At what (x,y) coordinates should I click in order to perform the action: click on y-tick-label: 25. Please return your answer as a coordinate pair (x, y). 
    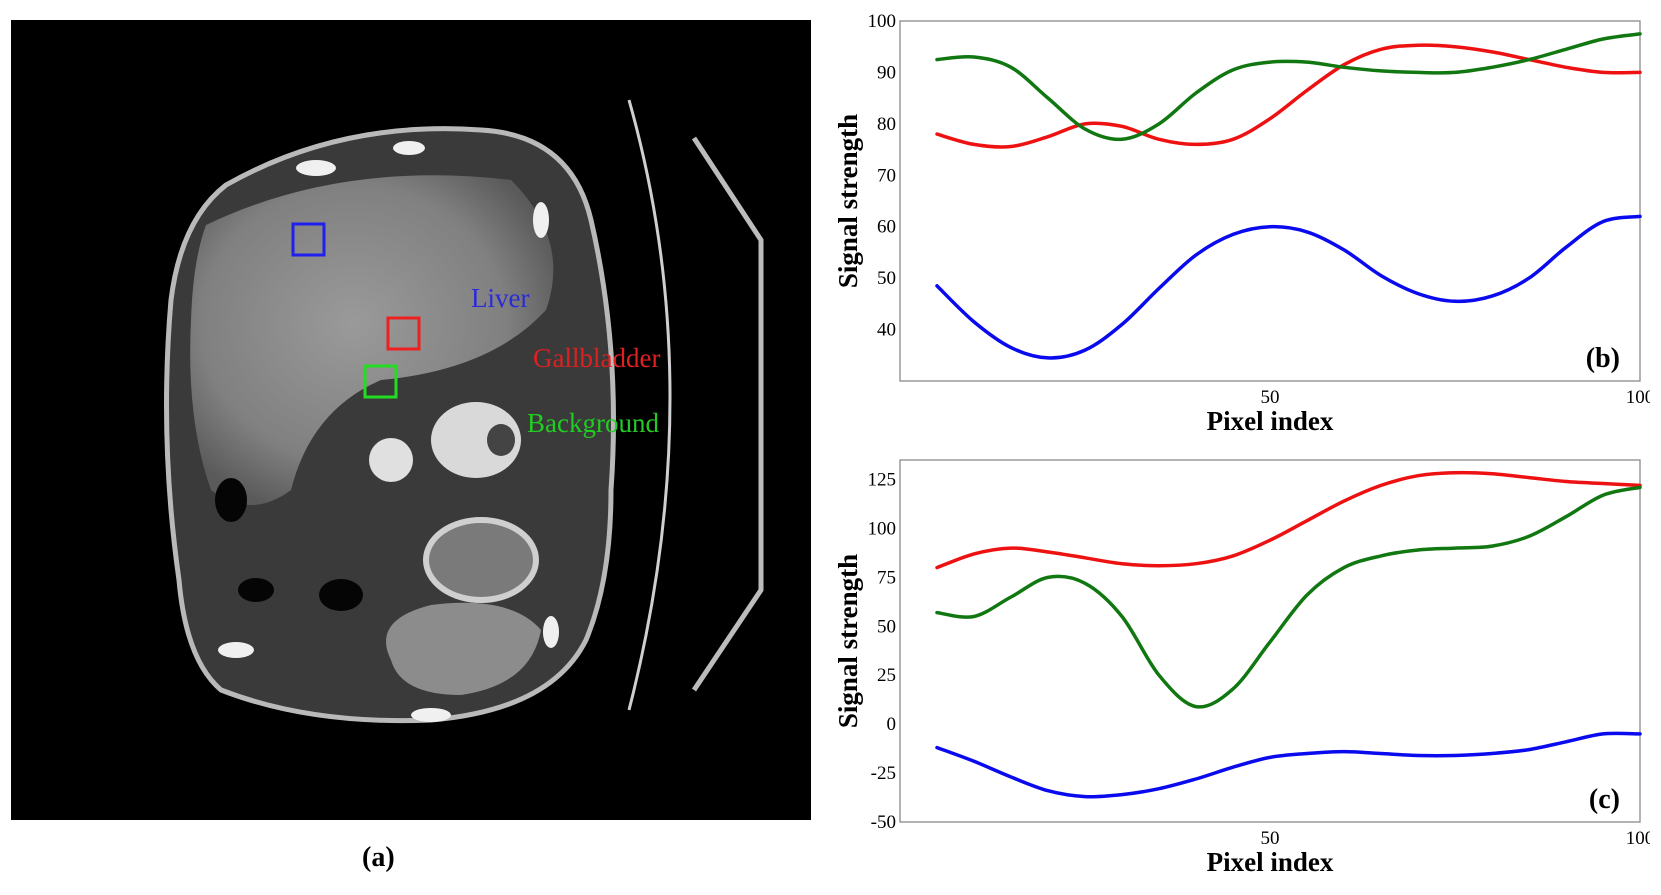
    Looking at the image, I should click on (886, 675).